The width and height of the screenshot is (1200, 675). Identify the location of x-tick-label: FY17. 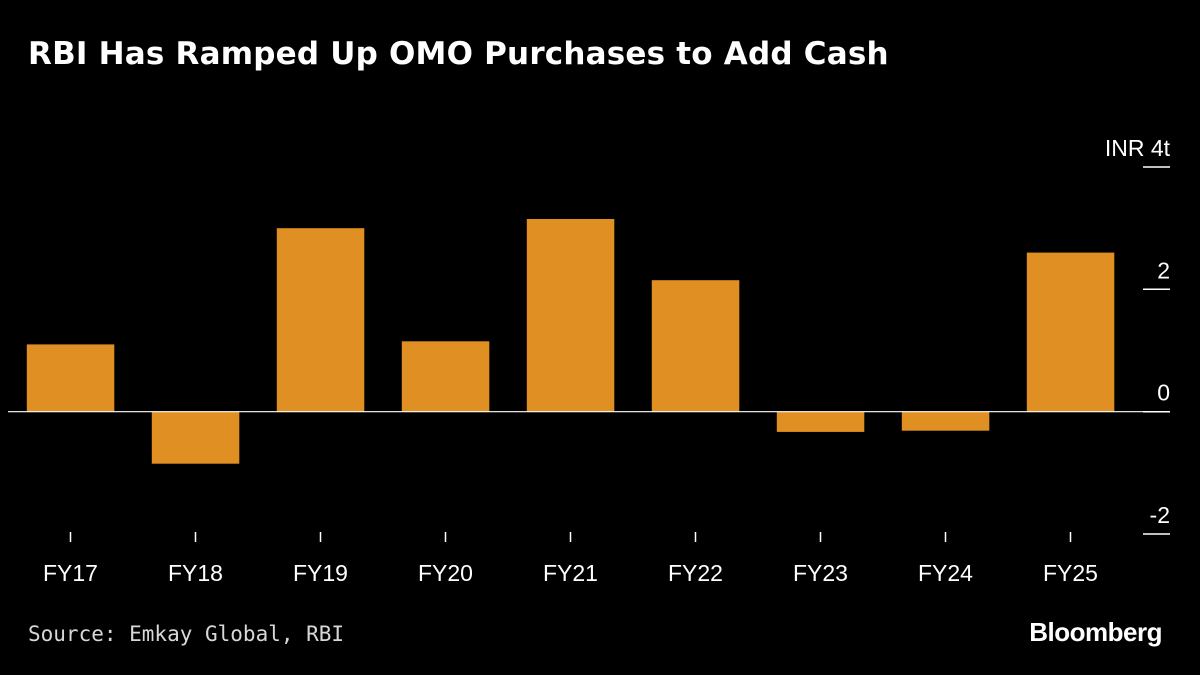
(70, 573).